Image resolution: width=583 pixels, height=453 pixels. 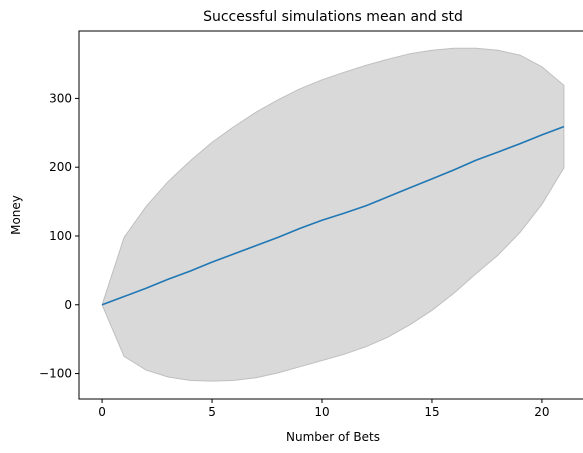 What do you see at coordinates (333, 17) in the screenshot?
I see `chart-title: Successful simulations mean and std` at bounding box center [333, 17].